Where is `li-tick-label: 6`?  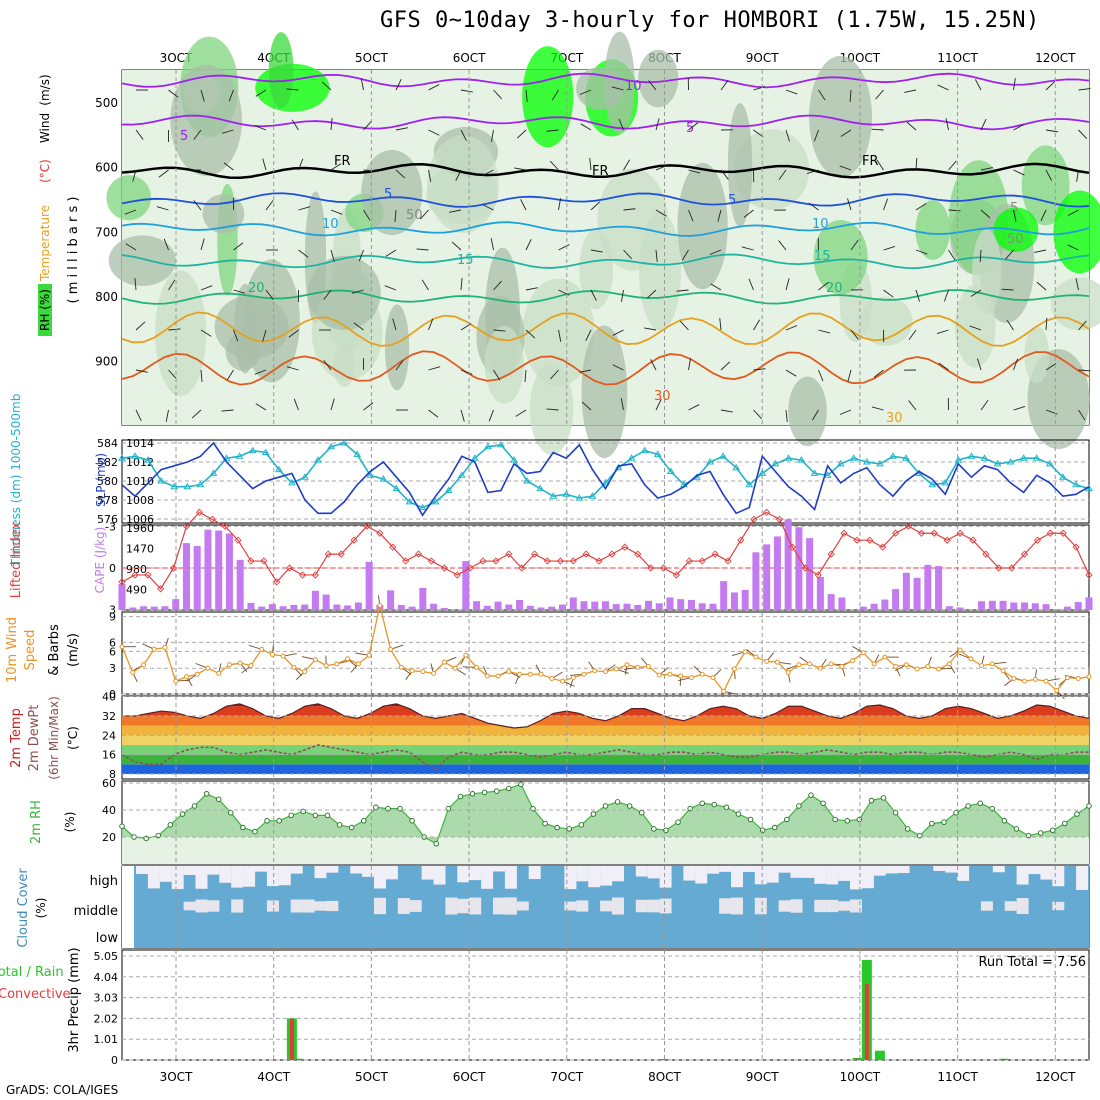 li-tick-label: 6 is located at coordinates (112, 651).